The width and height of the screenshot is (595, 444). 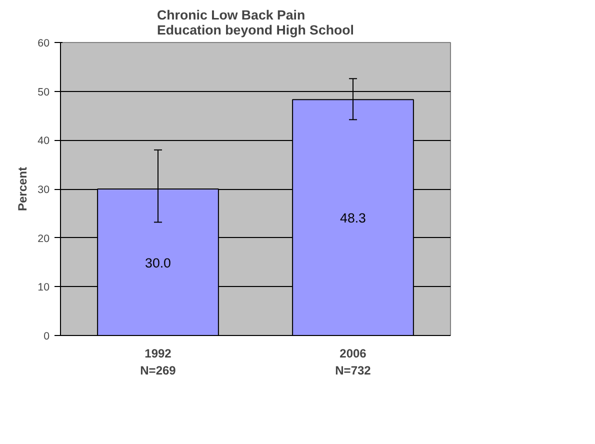 I want to click on y-tick-label: 30, so click(x=44, y=190).